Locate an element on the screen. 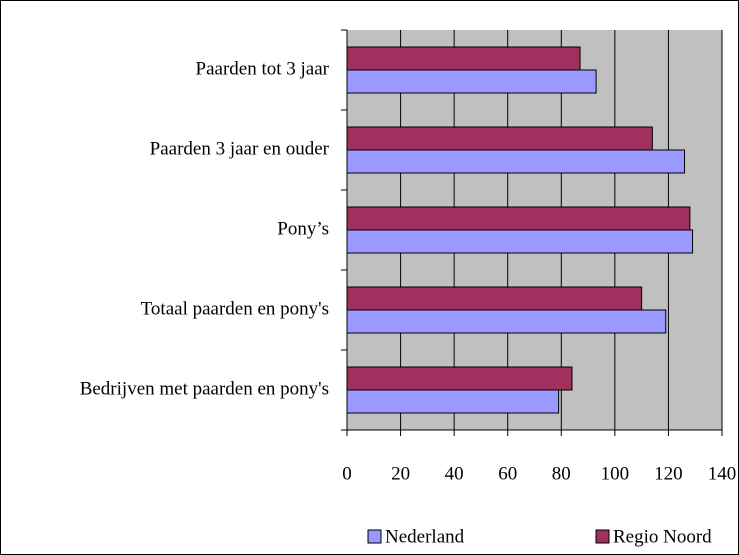  x-tick-label: 60 is located at coordinates (507, 473).